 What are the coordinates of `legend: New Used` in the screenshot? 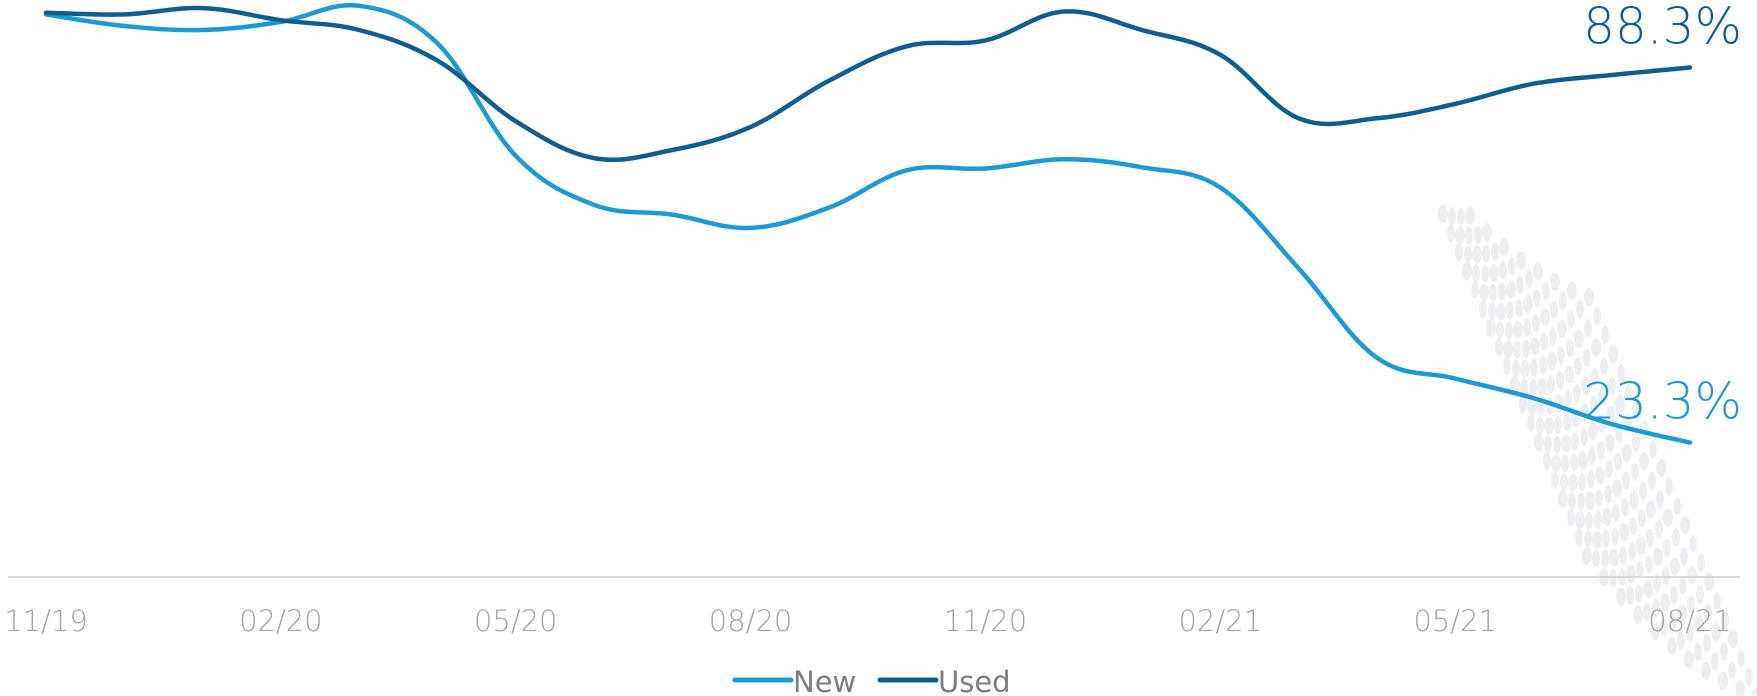 It's located at (871, 680).